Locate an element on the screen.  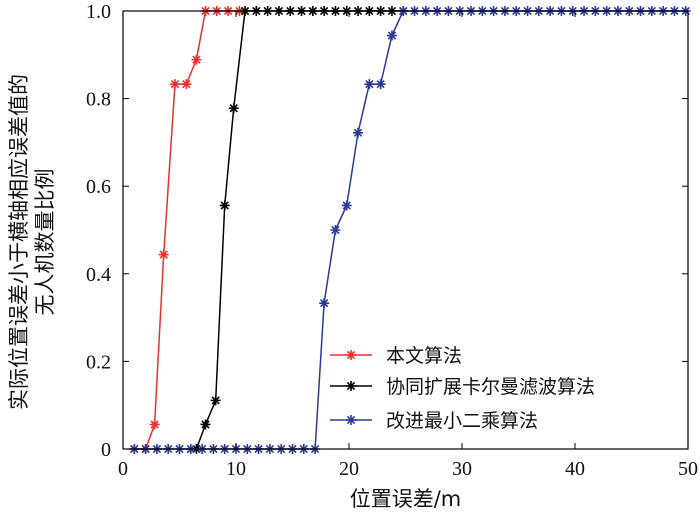
y-axis-title-line-1: 实际位置误差小于横轴相应误差值的 is located at coordinates (19, 242).